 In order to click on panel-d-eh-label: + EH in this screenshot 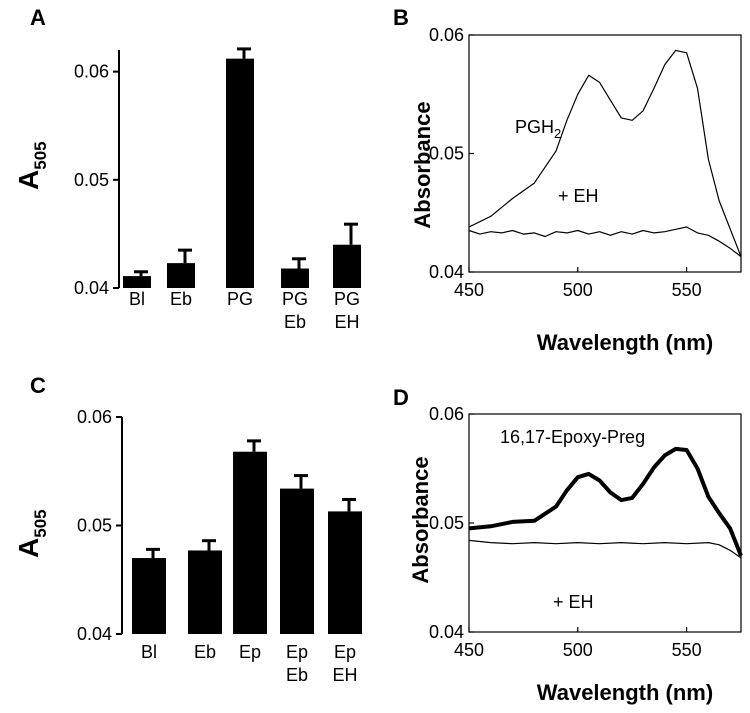, I will do `click(573, 602)`.